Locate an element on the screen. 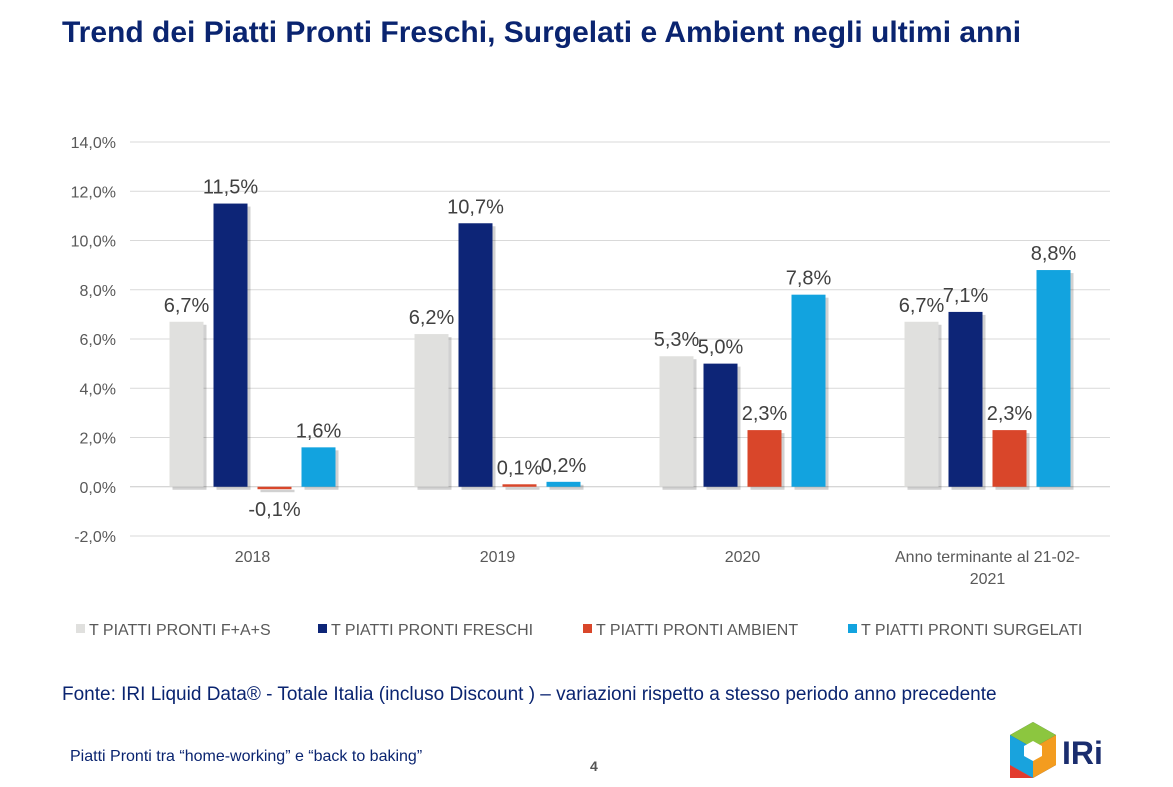 The height and width of the screenshot is (787, 1173). data-label: 1,6% is located at coordinates (319, 431).